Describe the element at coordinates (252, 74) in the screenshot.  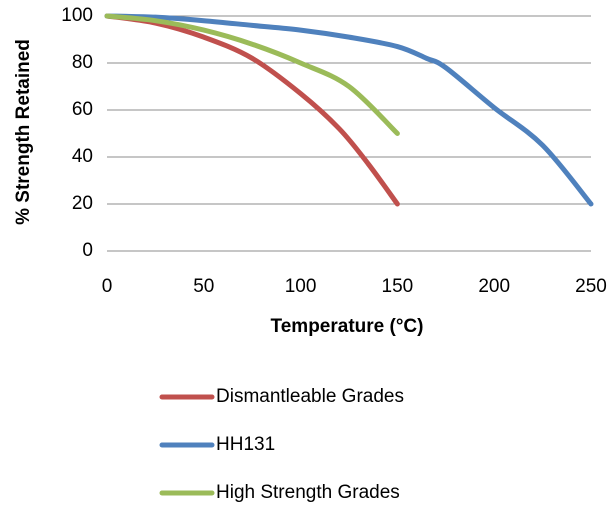
I see `series-line-high-strength-grades` at that location.